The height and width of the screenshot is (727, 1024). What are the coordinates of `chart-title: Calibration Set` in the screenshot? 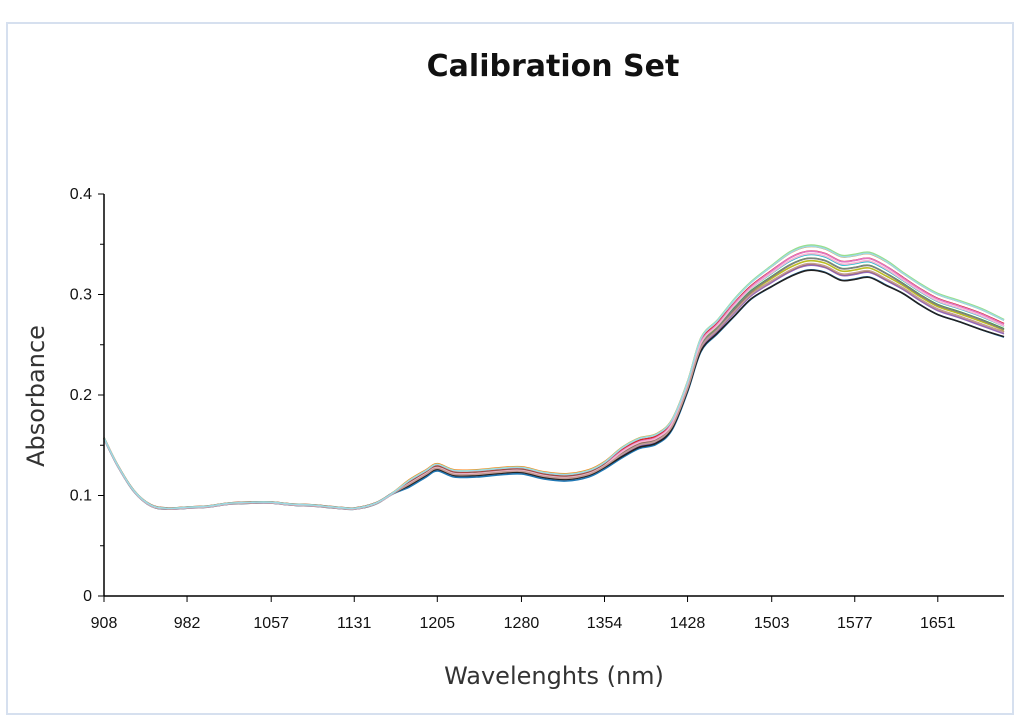 It's located at (553, 66).